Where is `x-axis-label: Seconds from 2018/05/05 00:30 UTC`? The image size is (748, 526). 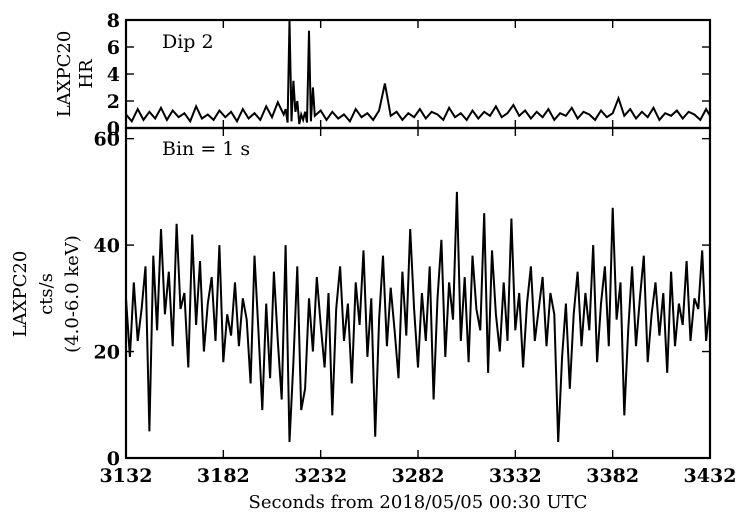
x-axis-label: Seconds from 2018/05/05 00:30 UTC is located at coordinates (418, 502).